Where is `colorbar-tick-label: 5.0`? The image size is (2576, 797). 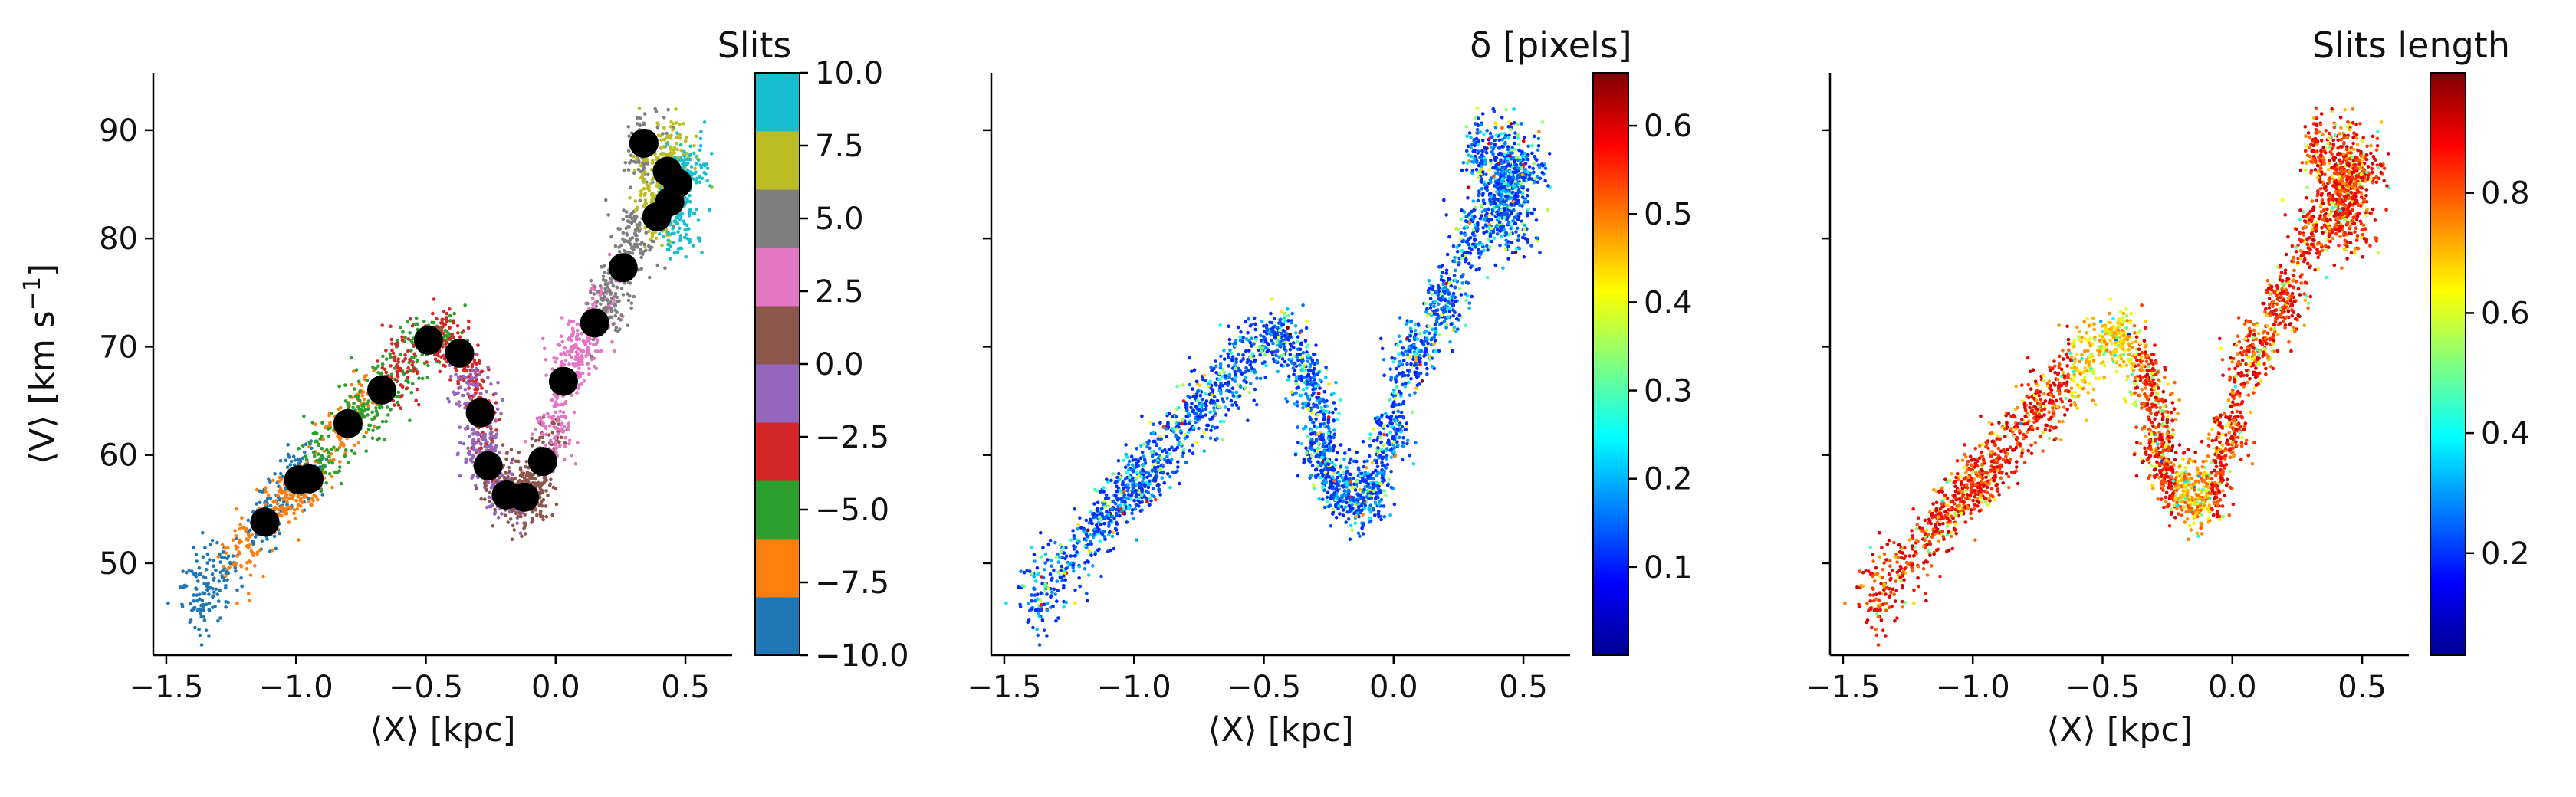
colorbar-tick-label: 5.0 is located at coordinates (839, 219).